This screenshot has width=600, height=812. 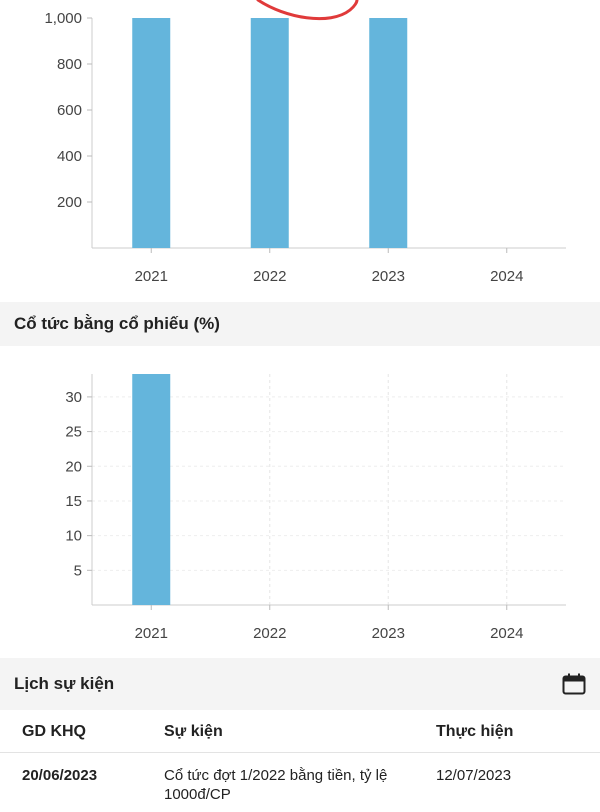 I want to click on column-header-done: Thực hiện, so click(x=475, y=731).